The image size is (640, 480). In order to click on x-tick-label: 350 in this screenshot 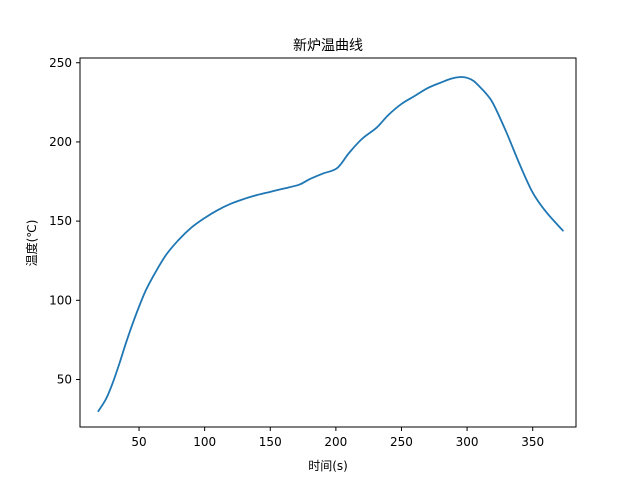, I will do `click(532, 442)`.